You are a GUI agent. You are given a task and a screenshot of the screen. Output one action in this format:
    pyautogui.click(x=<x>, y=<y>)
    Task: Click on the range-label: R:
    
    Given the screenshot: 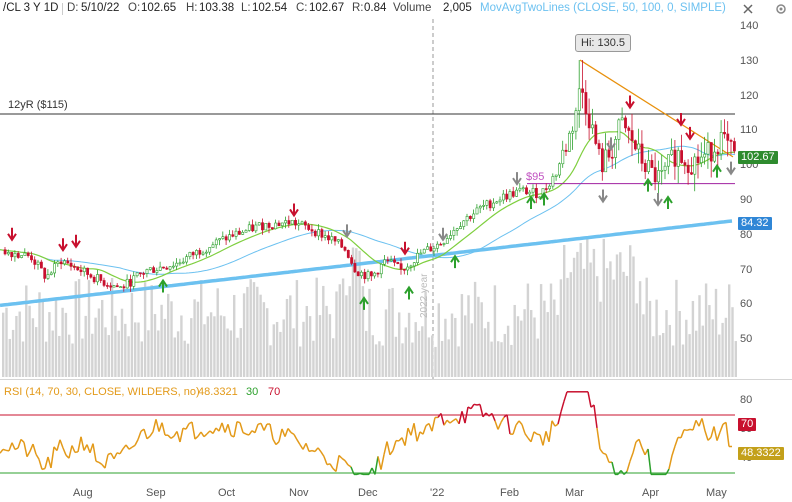 What is the action you would take?
    pyautogui.click(x=358, y=8)
    